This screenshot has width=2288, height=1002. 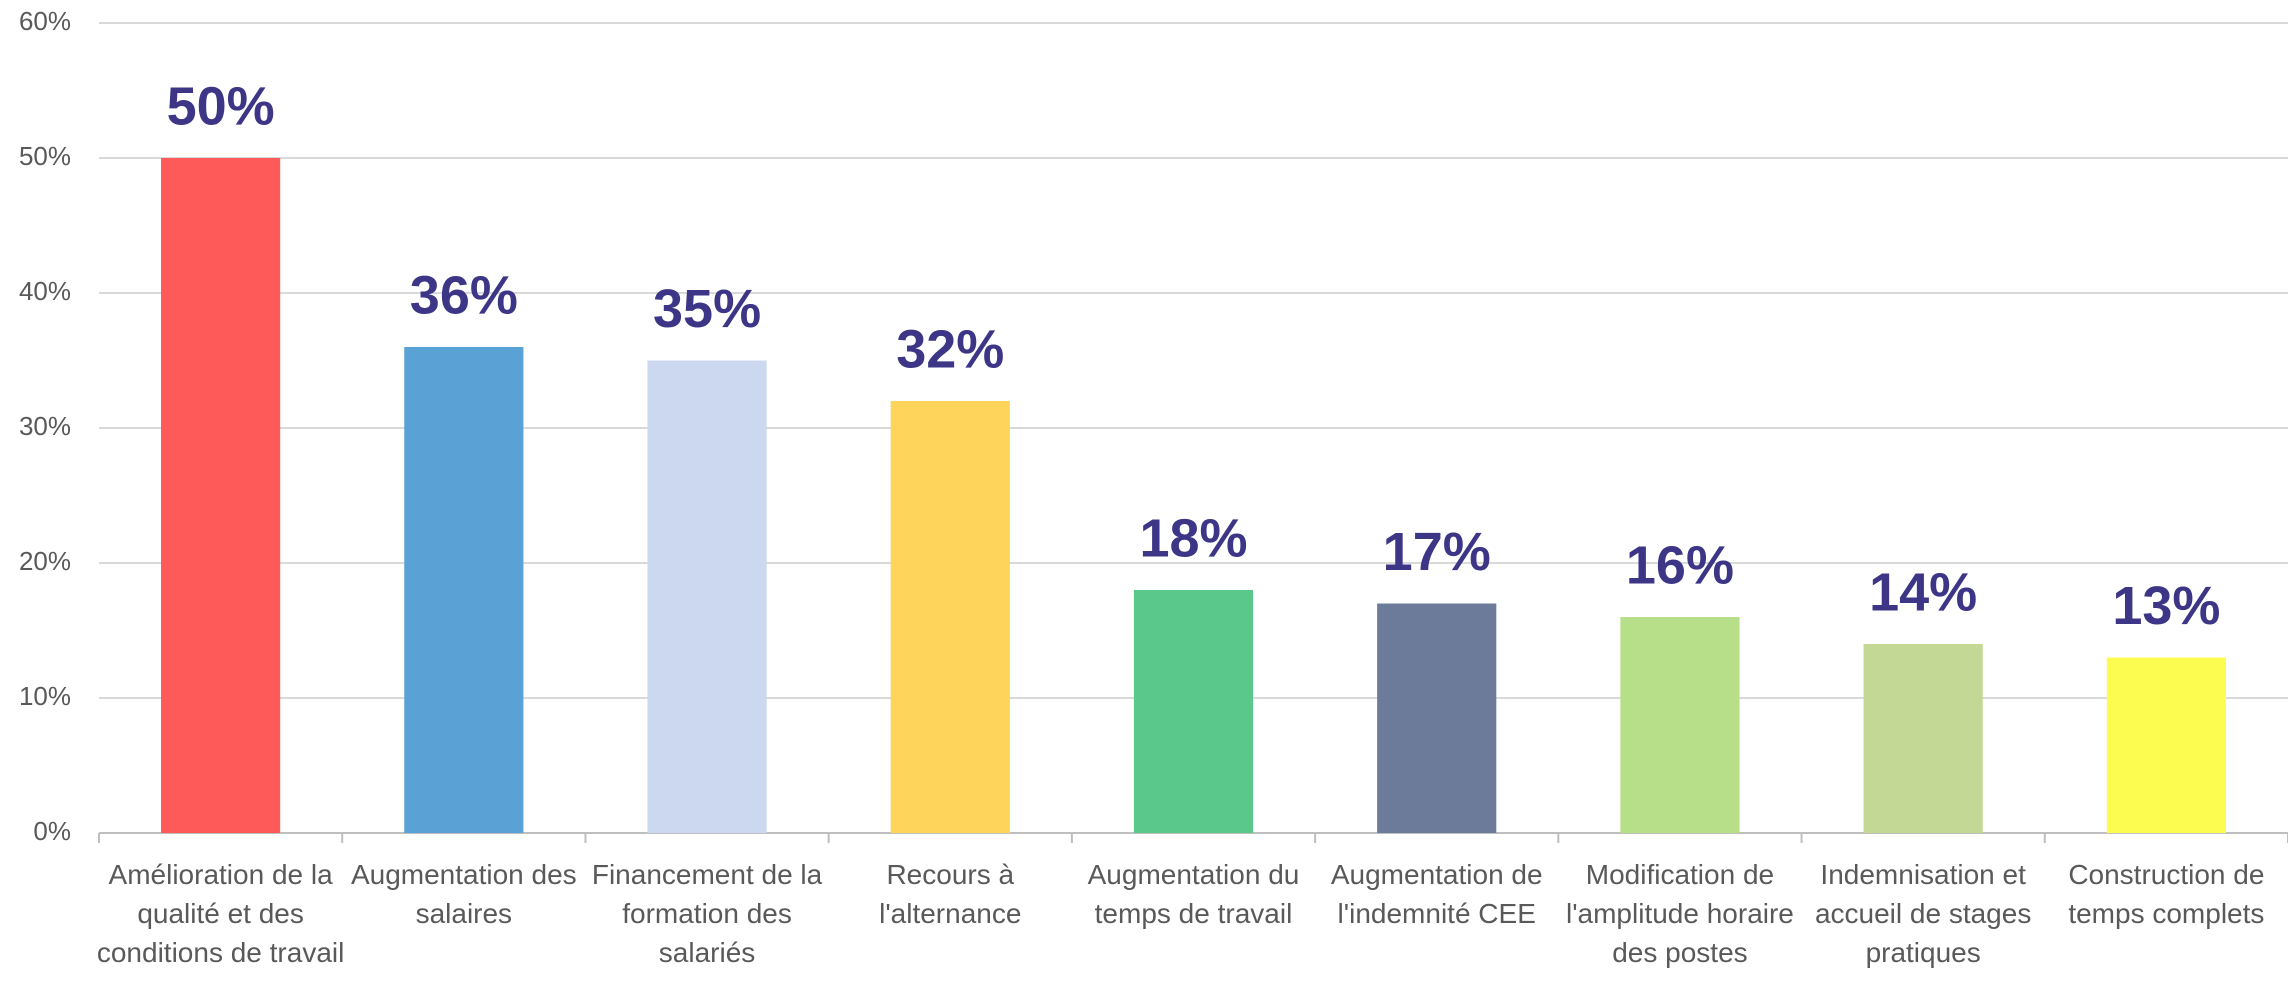 I want to click on data-label: 16%, so click(x=1680, y=565).